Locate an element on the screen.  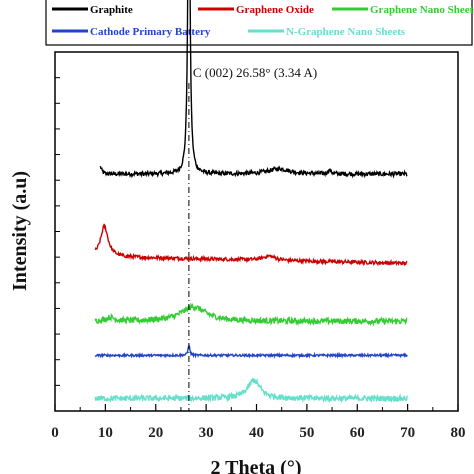
y-axis-title: Intensity (a.u) is located at coordinates (20, 231).